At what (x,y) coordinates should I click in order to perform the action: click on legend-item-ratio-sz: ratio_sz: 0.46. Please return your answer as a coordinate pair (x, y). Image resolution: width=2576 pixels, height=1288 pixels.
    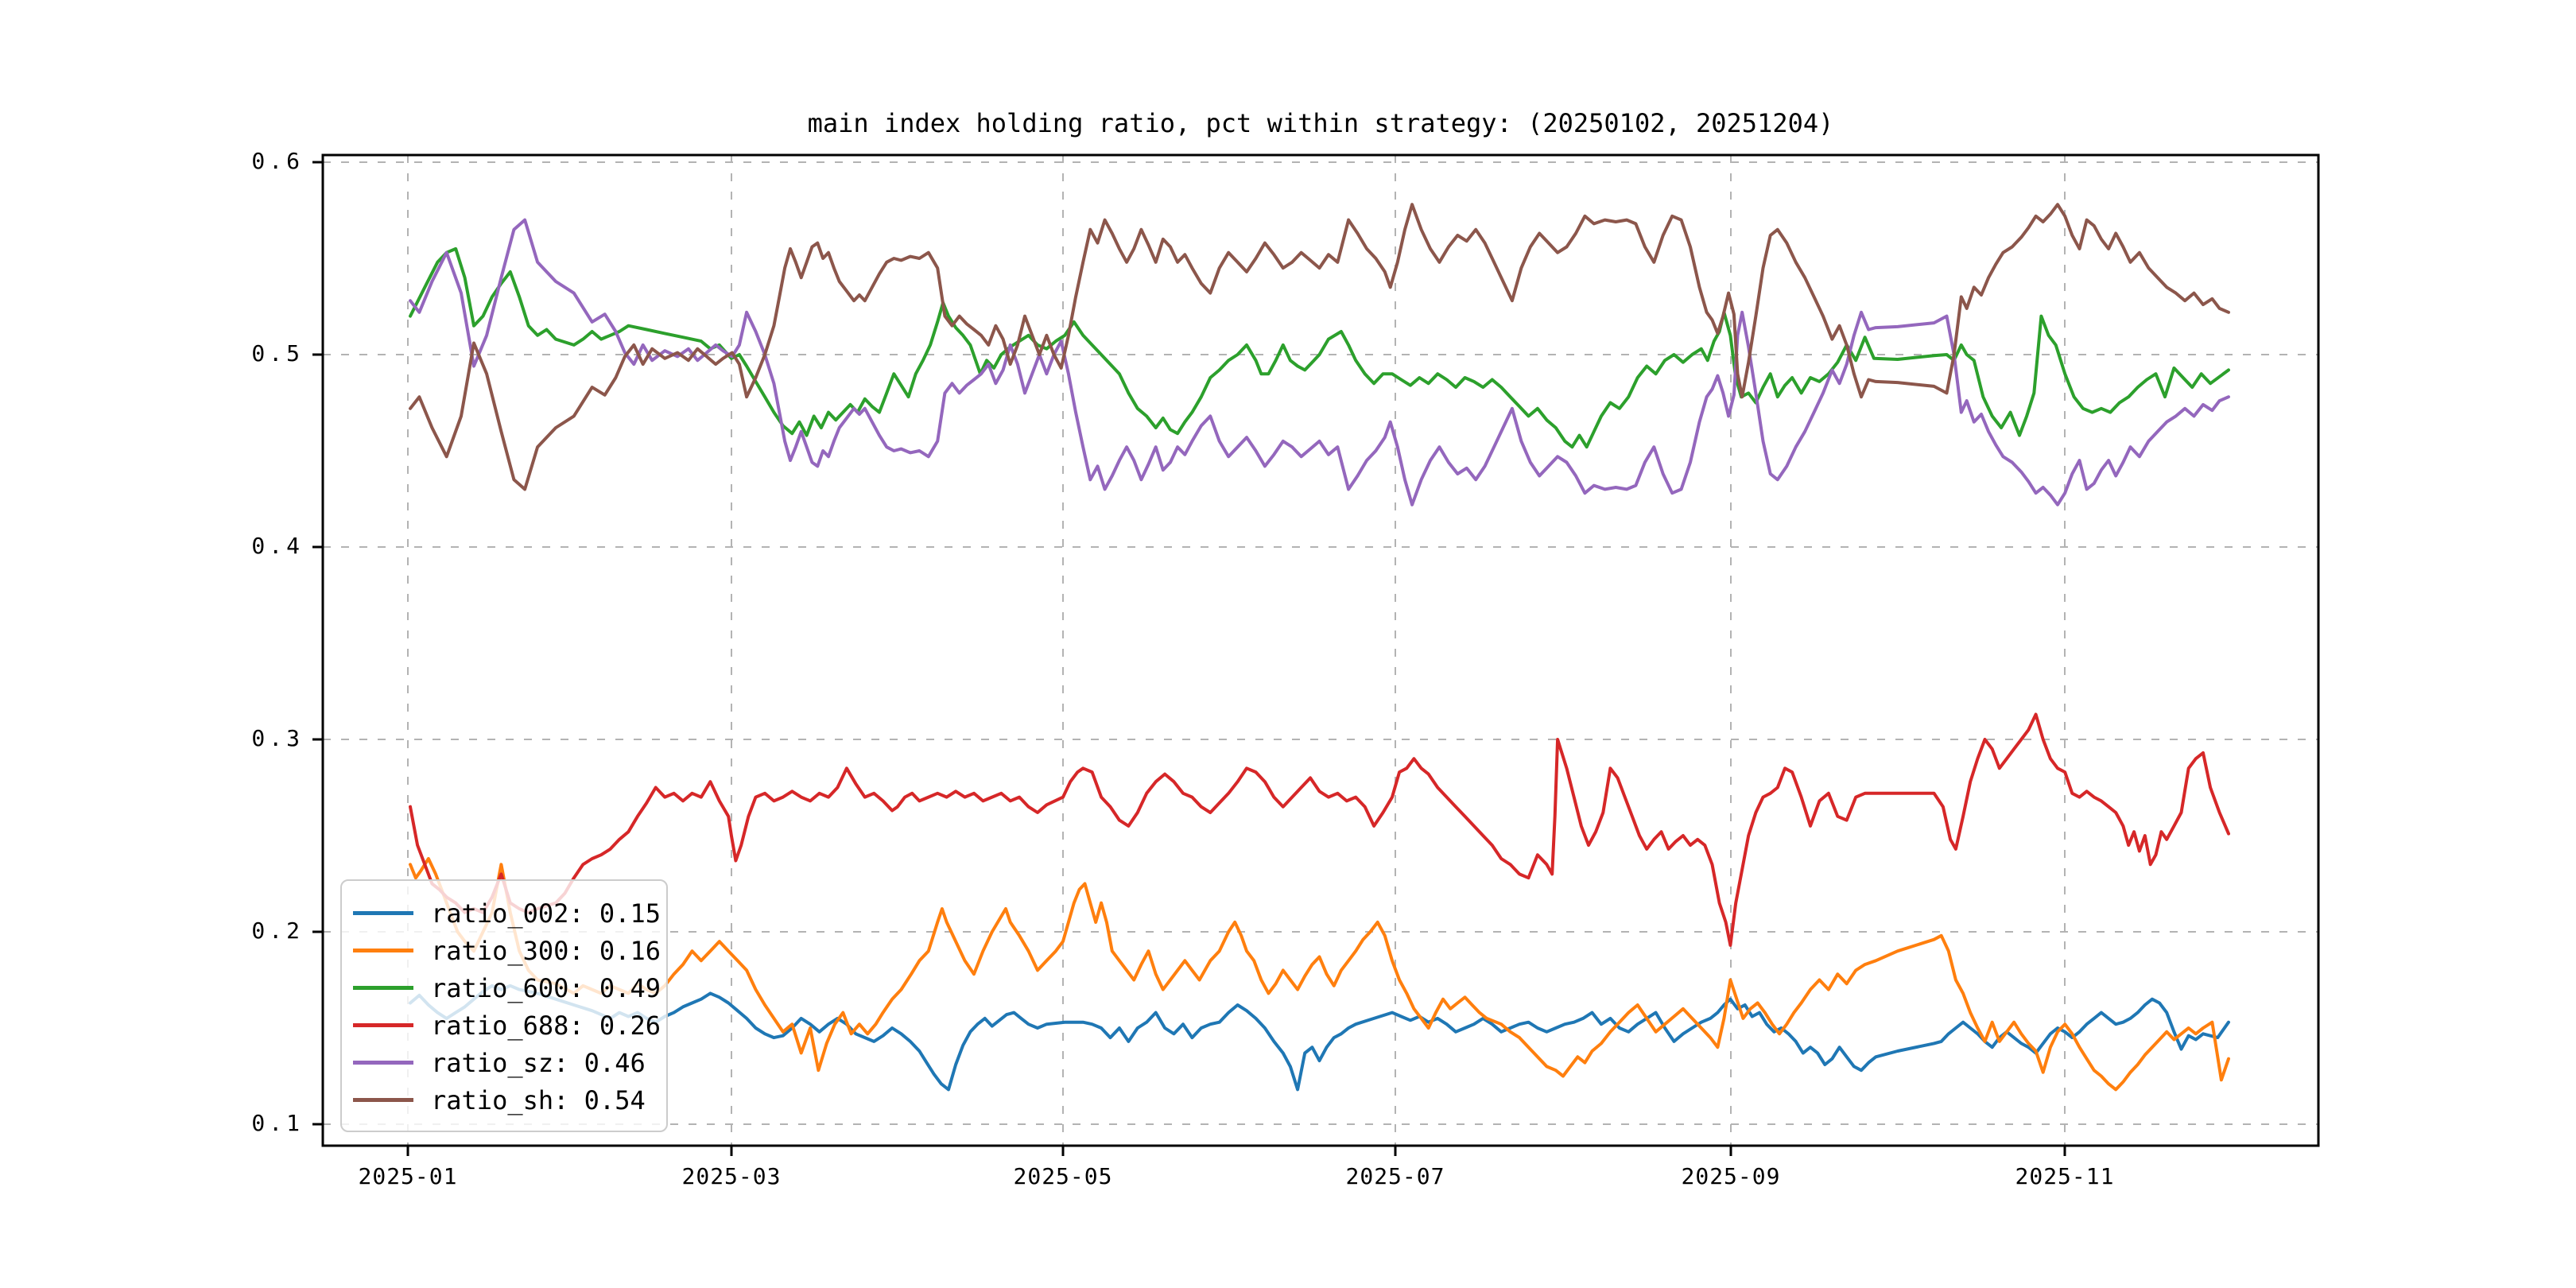
    Looking at the image, I should click on (510, 1062).